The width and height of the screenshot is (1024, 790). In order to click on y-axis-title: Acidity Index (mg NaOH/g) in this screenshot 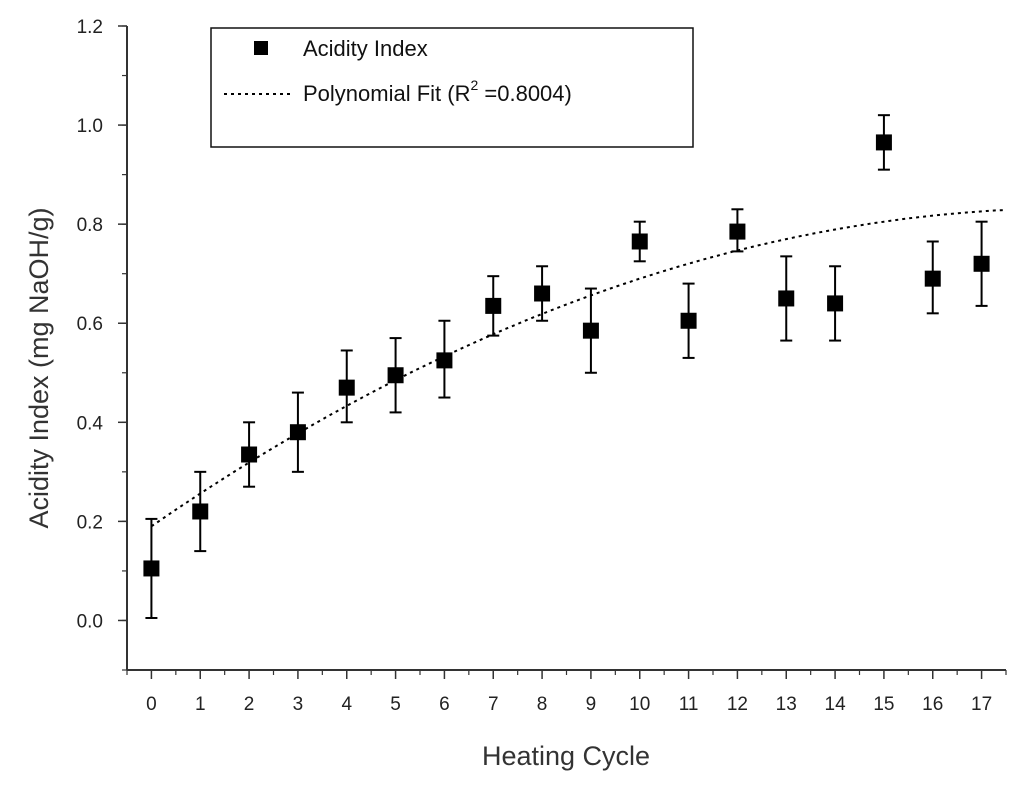, I will do `click(39, 367)`.